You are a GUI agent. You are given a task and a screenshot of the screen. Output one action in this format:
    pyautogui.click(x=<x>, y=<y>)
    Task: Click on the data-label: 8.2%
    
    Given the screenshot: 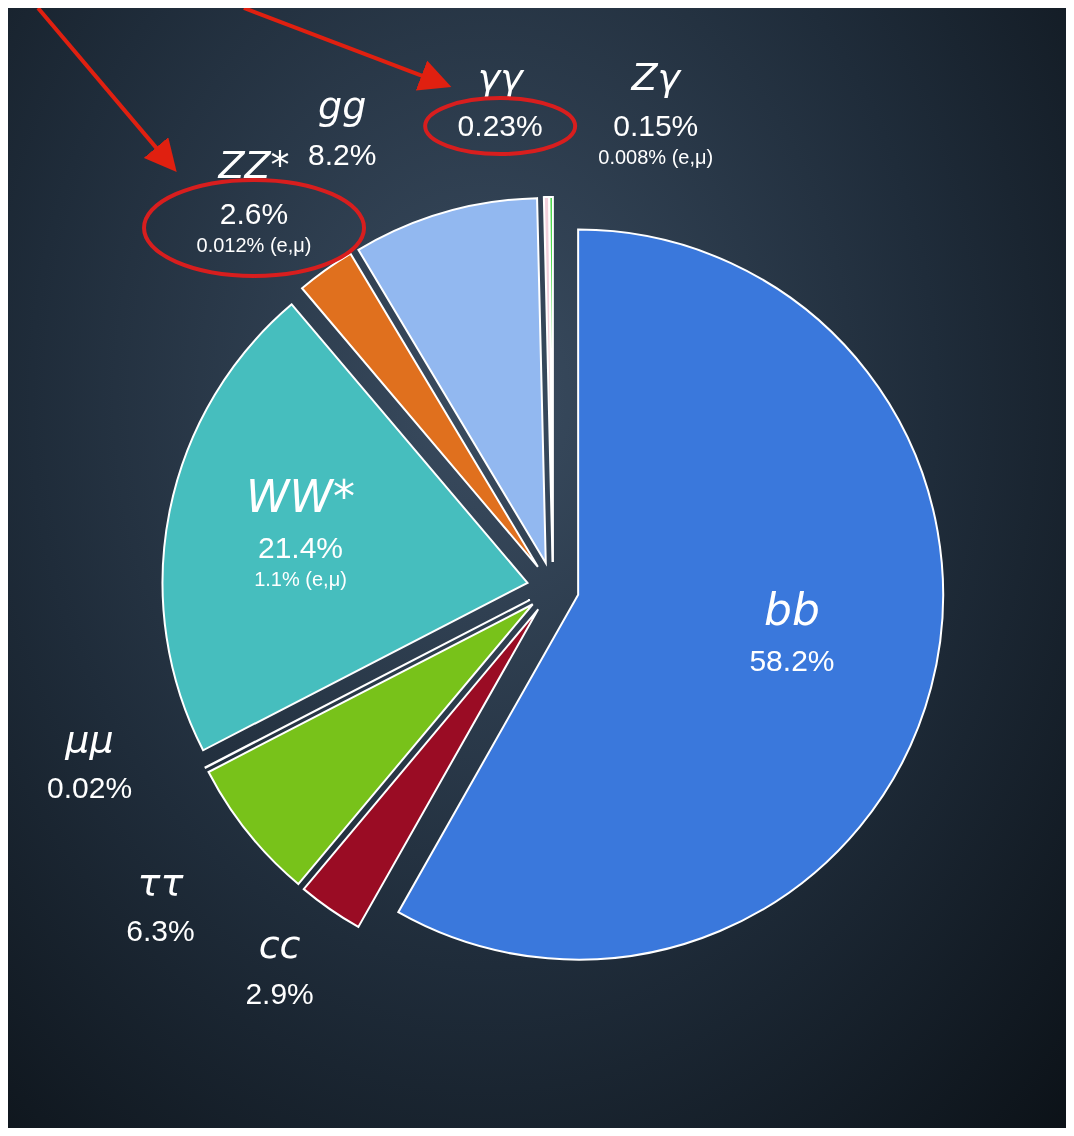 What is the action you would take?
    pyautogui.click(x=342, y=154)
    